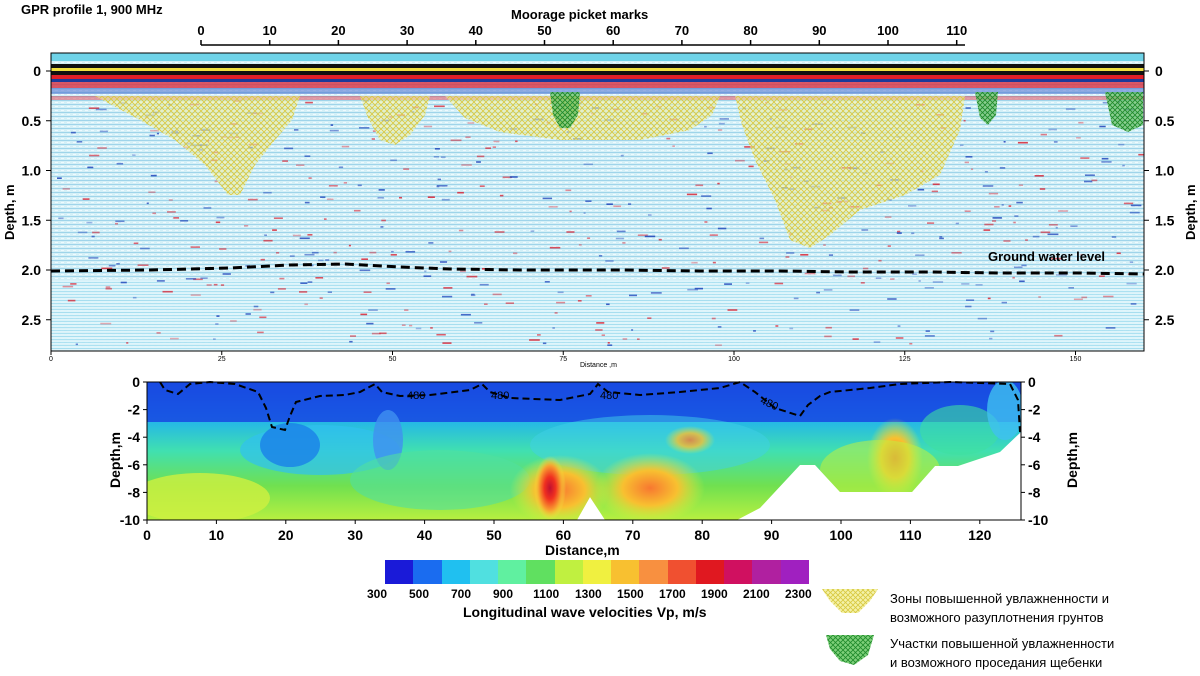  I want to click on colorbar-tick-label: 1500, so click(630, 594).